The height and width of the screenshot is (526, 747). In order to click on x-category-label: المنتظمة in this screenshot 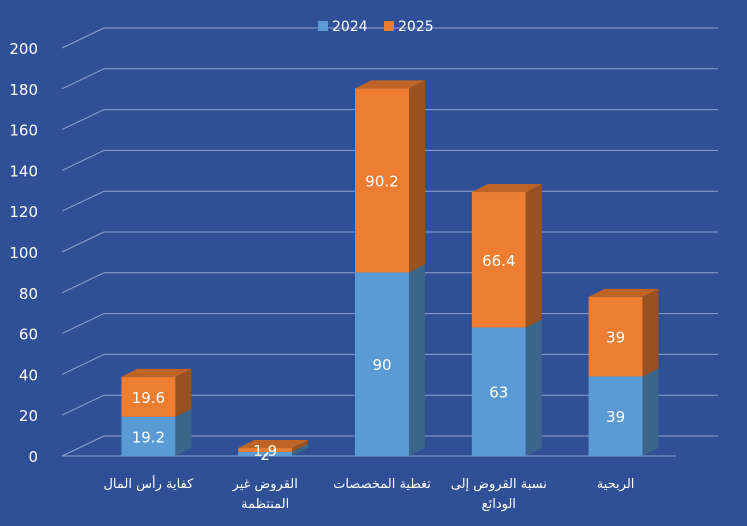, I will do `click(265, 504)`.